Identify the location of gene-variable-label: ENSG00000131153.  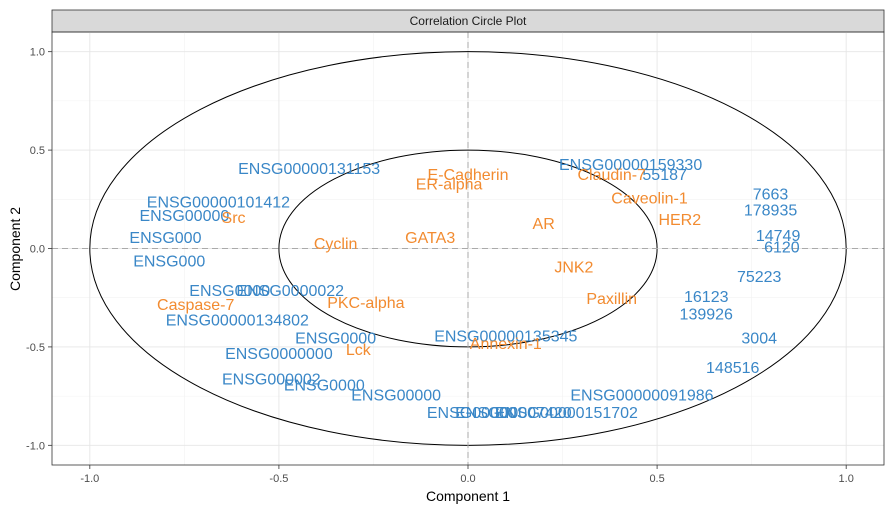
(309, 169).